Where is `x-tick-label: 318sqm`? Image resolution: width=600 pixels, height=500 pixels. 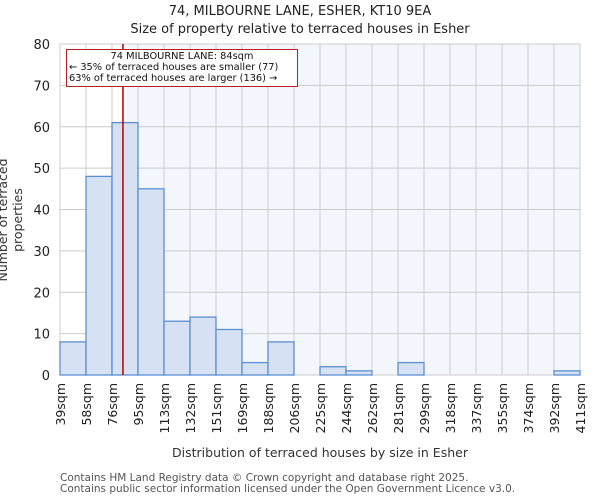 x-tick-label: 318sqm is located at coordinates (450, 408).